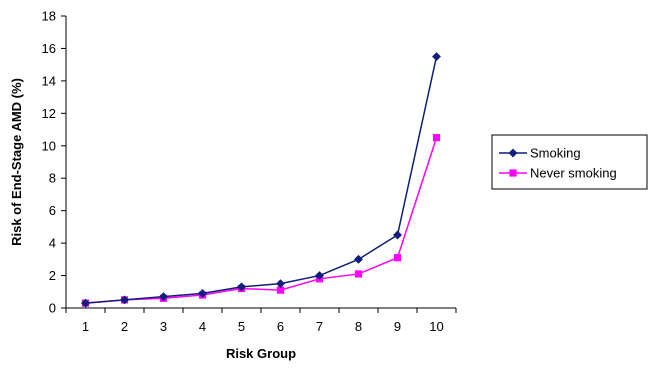 This screenshot has height=370, width=652. I want to click on y-tick-label: 6, so click(52, 210).